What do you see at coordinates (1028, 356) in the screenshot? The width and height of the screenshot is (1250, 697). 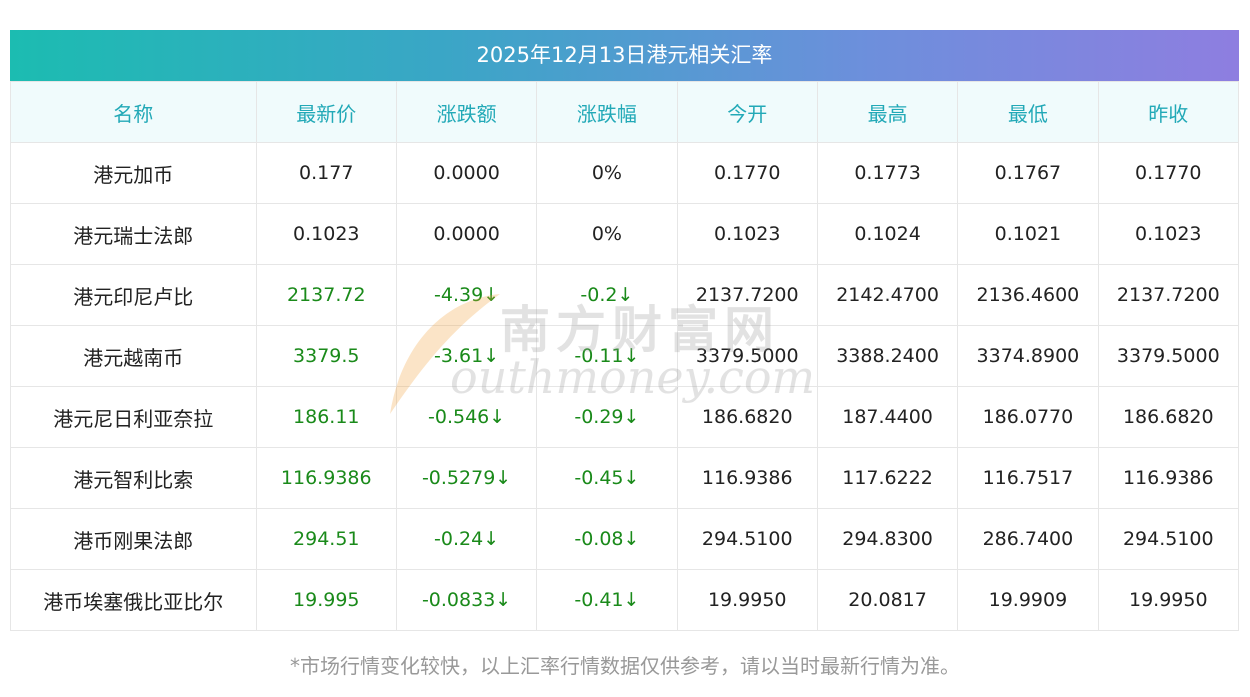 I see `cell-low: 3374.8900` at bounding box center [1028, 356].